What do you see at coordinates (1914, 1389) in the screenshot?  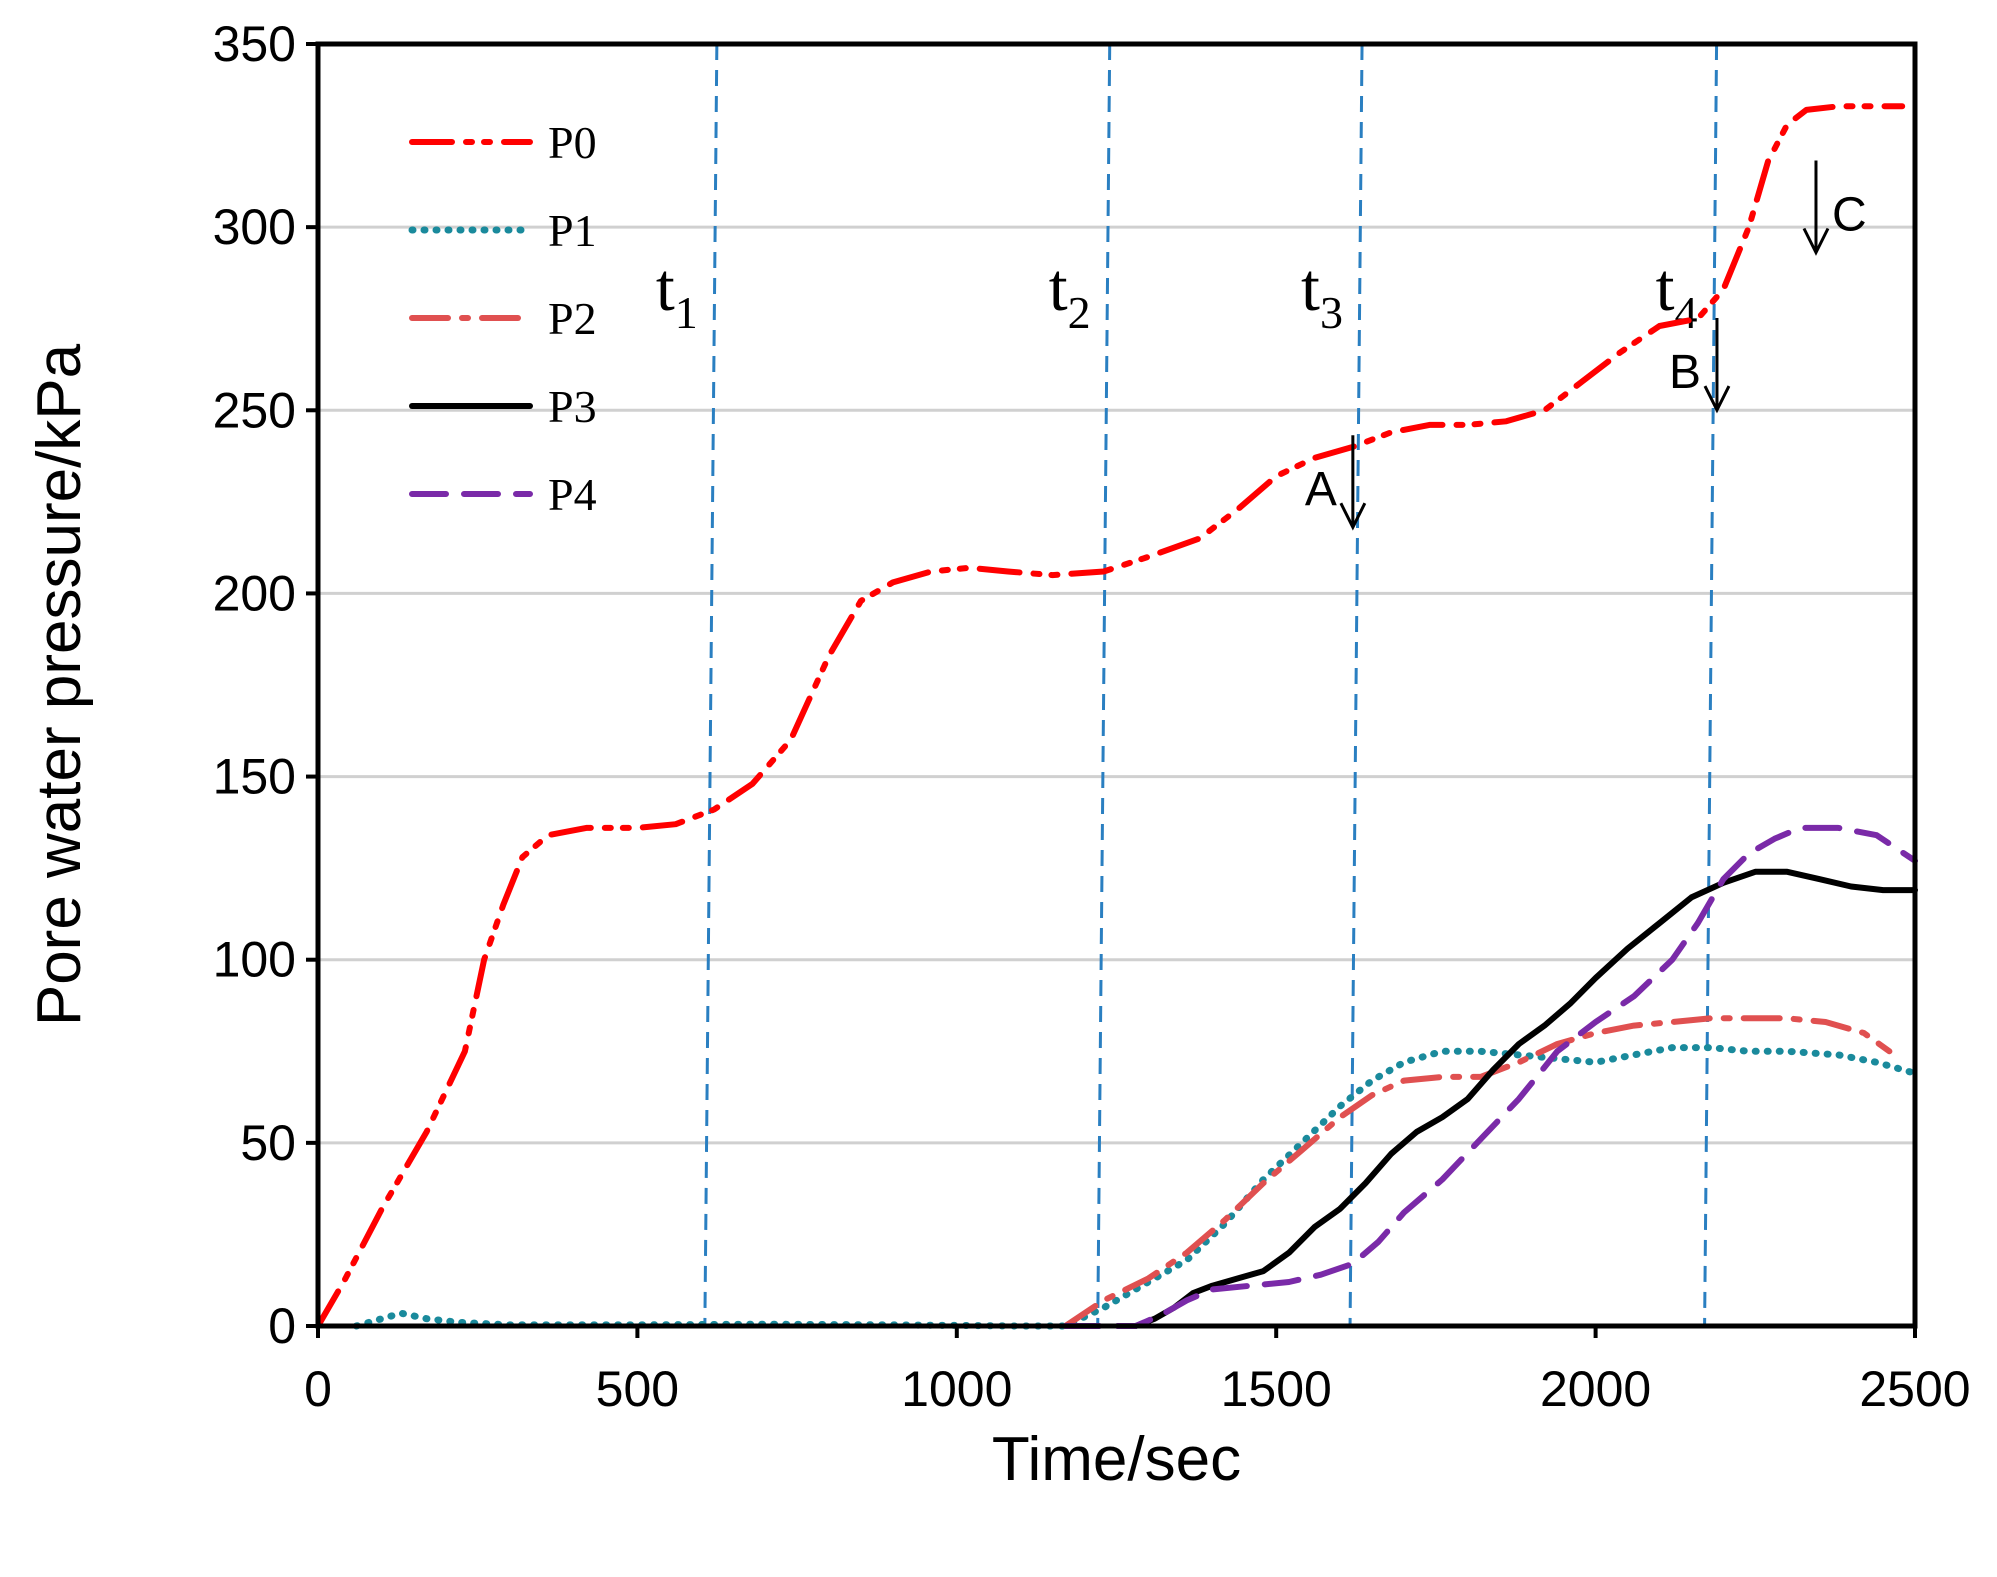 I see `x-tick-label: 2500` at bounding box center [1914, 1389].